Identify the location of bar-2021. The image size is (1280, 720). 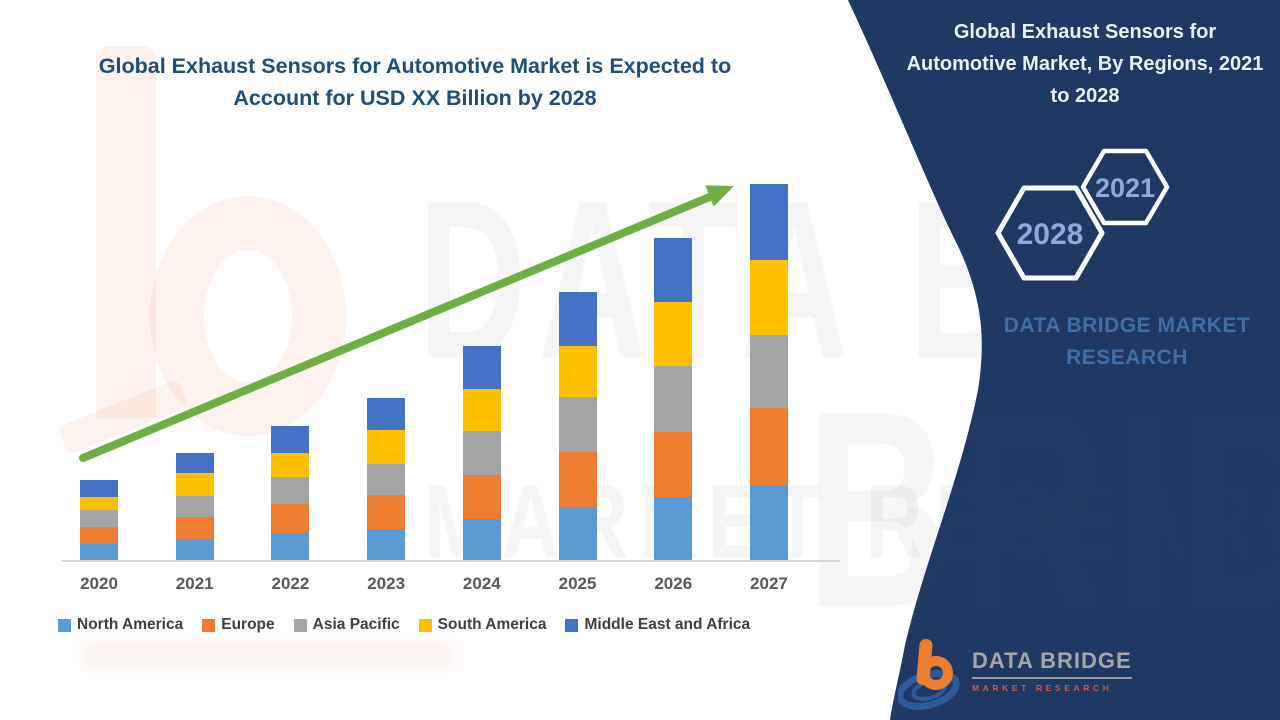
(194, 506).